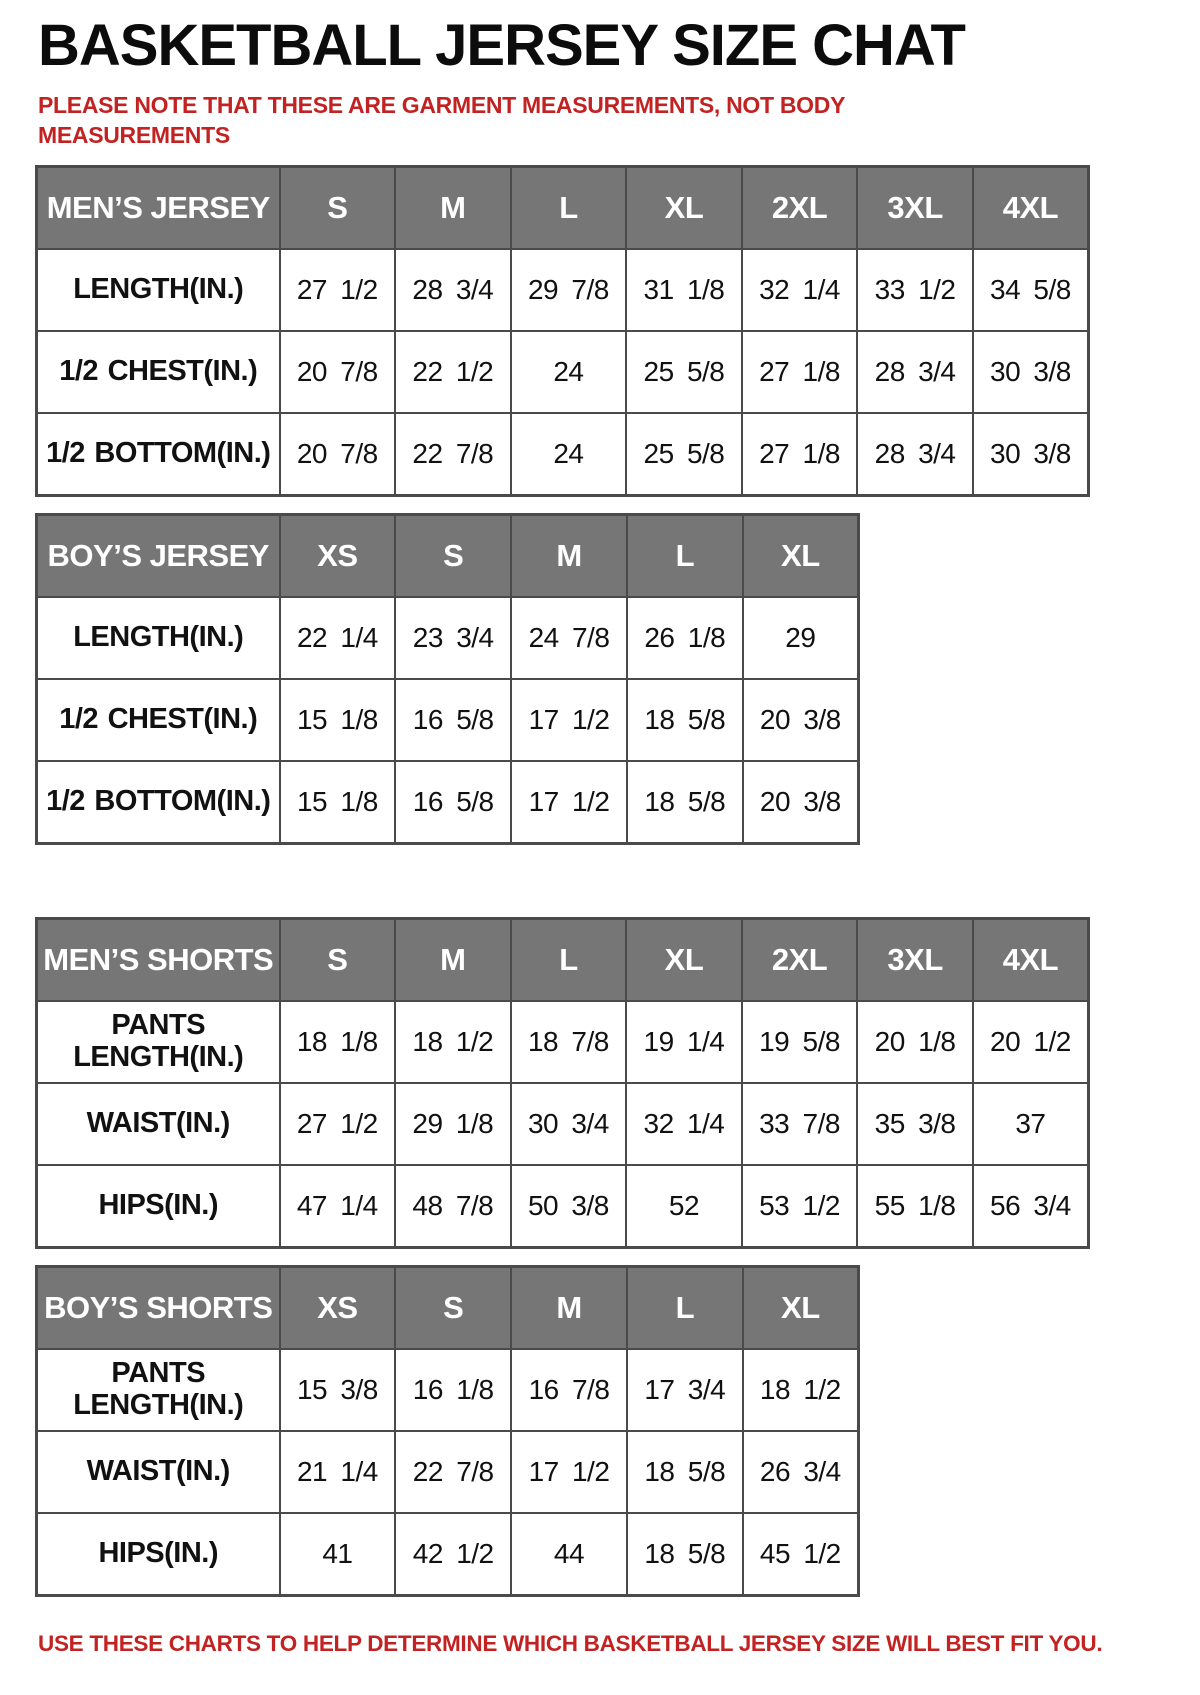 This screenshot has height=1695, width=1200. Describe the element at coordinates (799, 289) in the screenshot. I see `measurement-value-cell: 32 1/4` at that location.